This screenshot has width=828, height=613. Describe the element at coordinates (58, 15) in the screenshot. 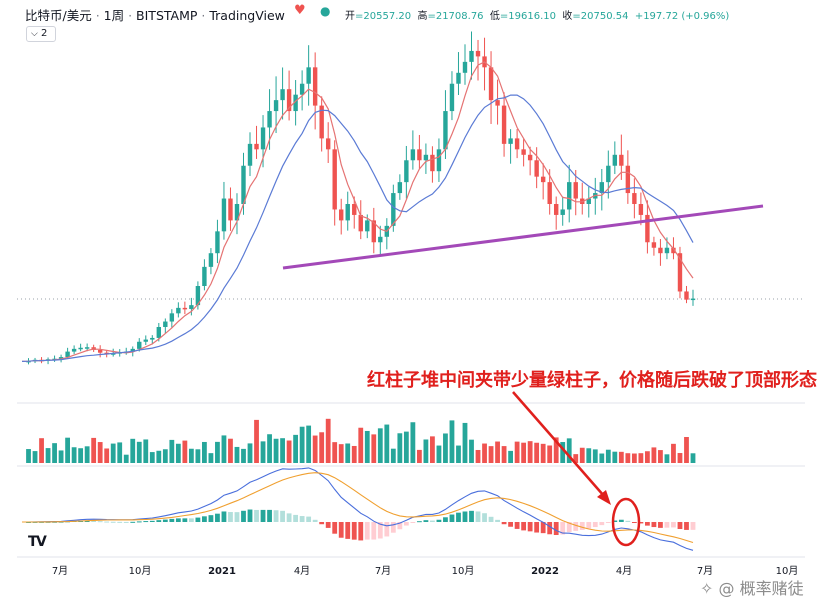

I see `symbol-name: 比特币/美元` at that location.